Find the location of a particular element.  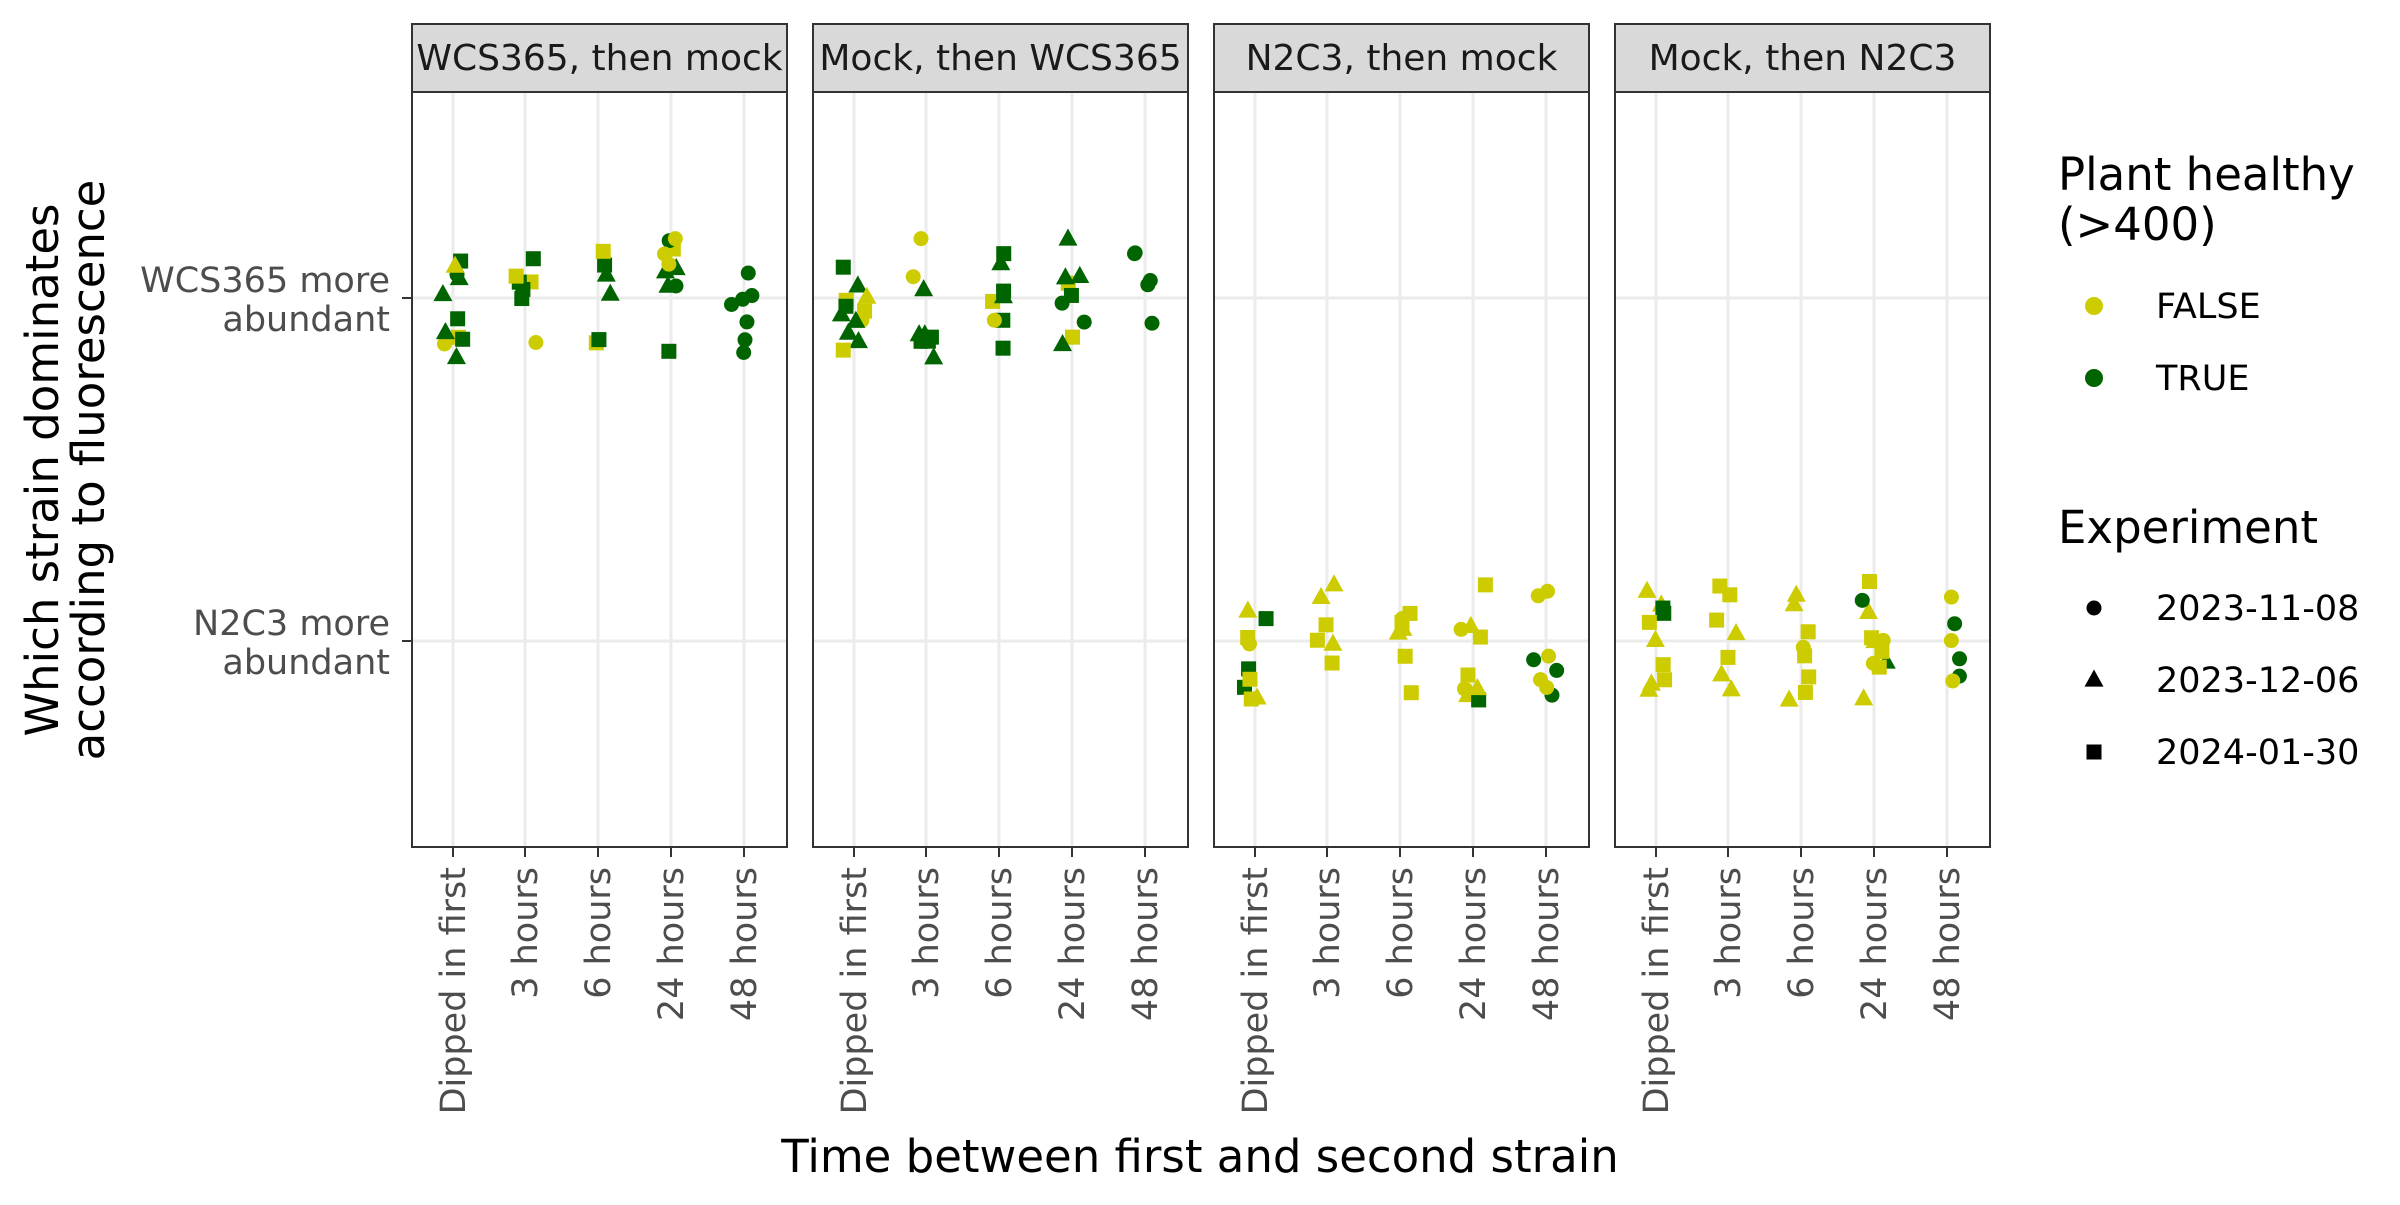

facet-title: N2C3, then mock is located at coordinates (1402, 58).